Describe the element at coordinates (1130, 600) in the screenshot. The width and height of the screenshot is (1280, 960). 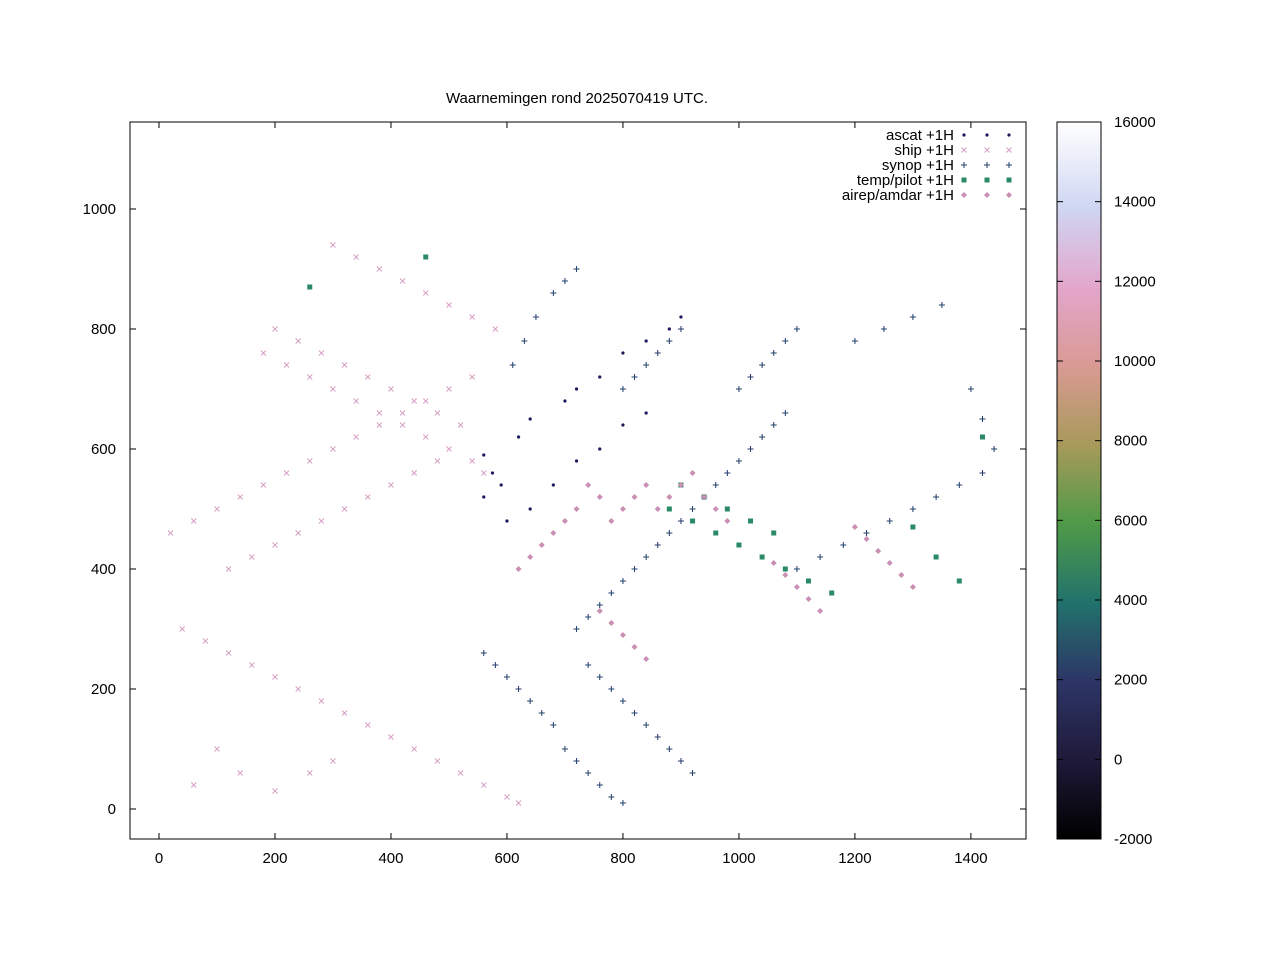
I see `colorbar-tick-label: 4000` at that location.